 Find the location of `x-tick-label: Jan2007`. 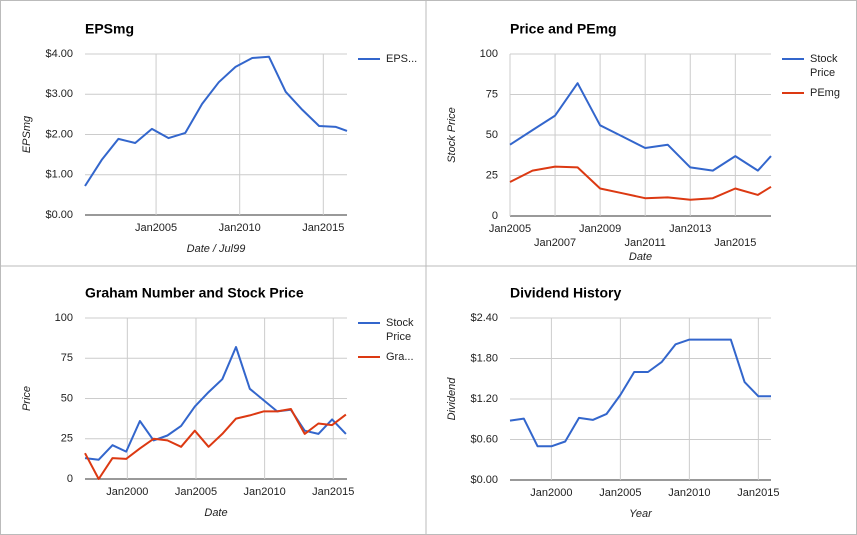

x-tick-label: Jan2007 is located at coordinates (555, 243).